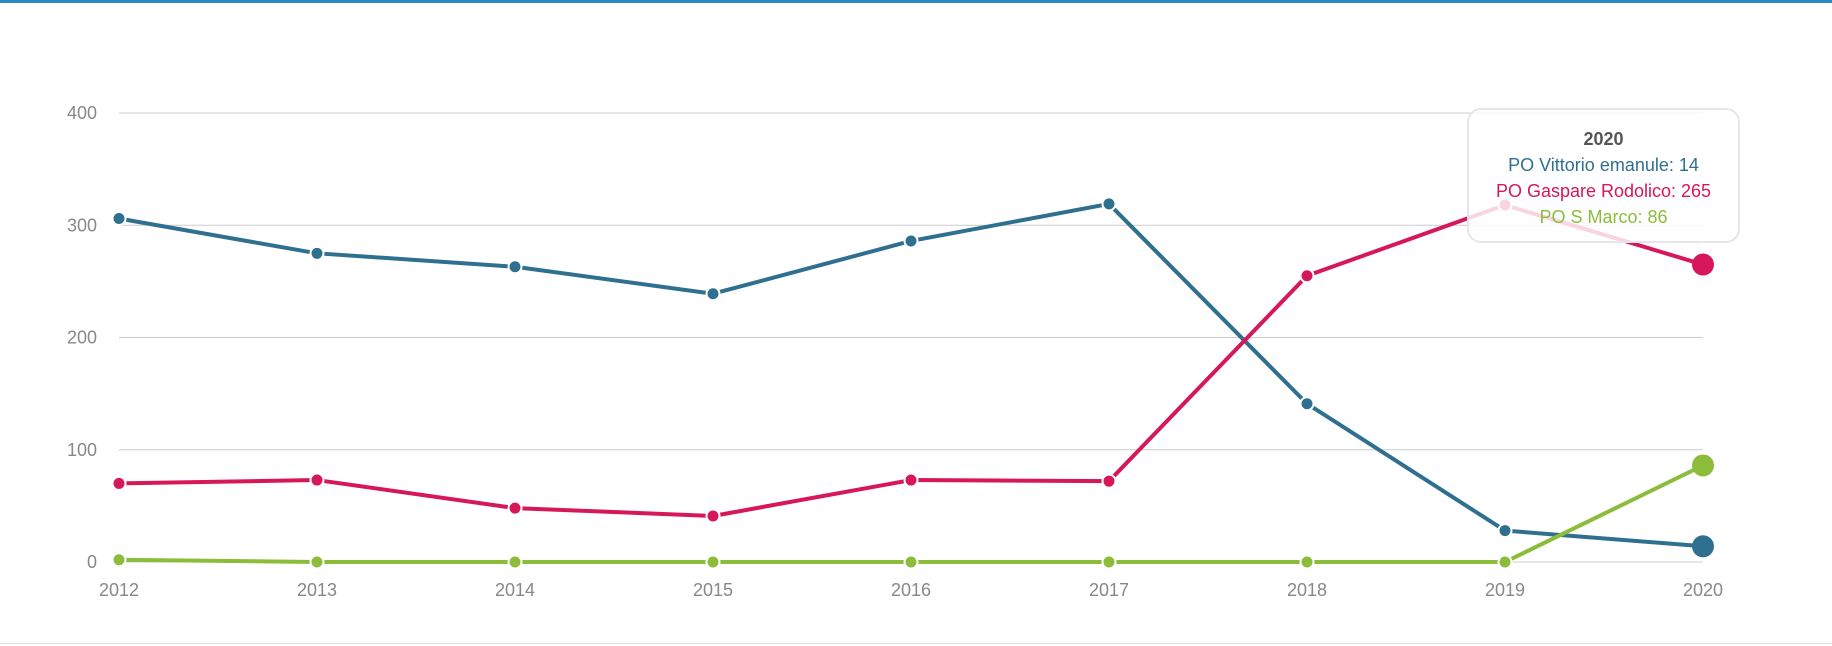 The image size is (1832, 646). What do you see at coordinates (317, 590) in the screenshot?
I see `x-tick-label: 2013` at bounding box center [317, 590].